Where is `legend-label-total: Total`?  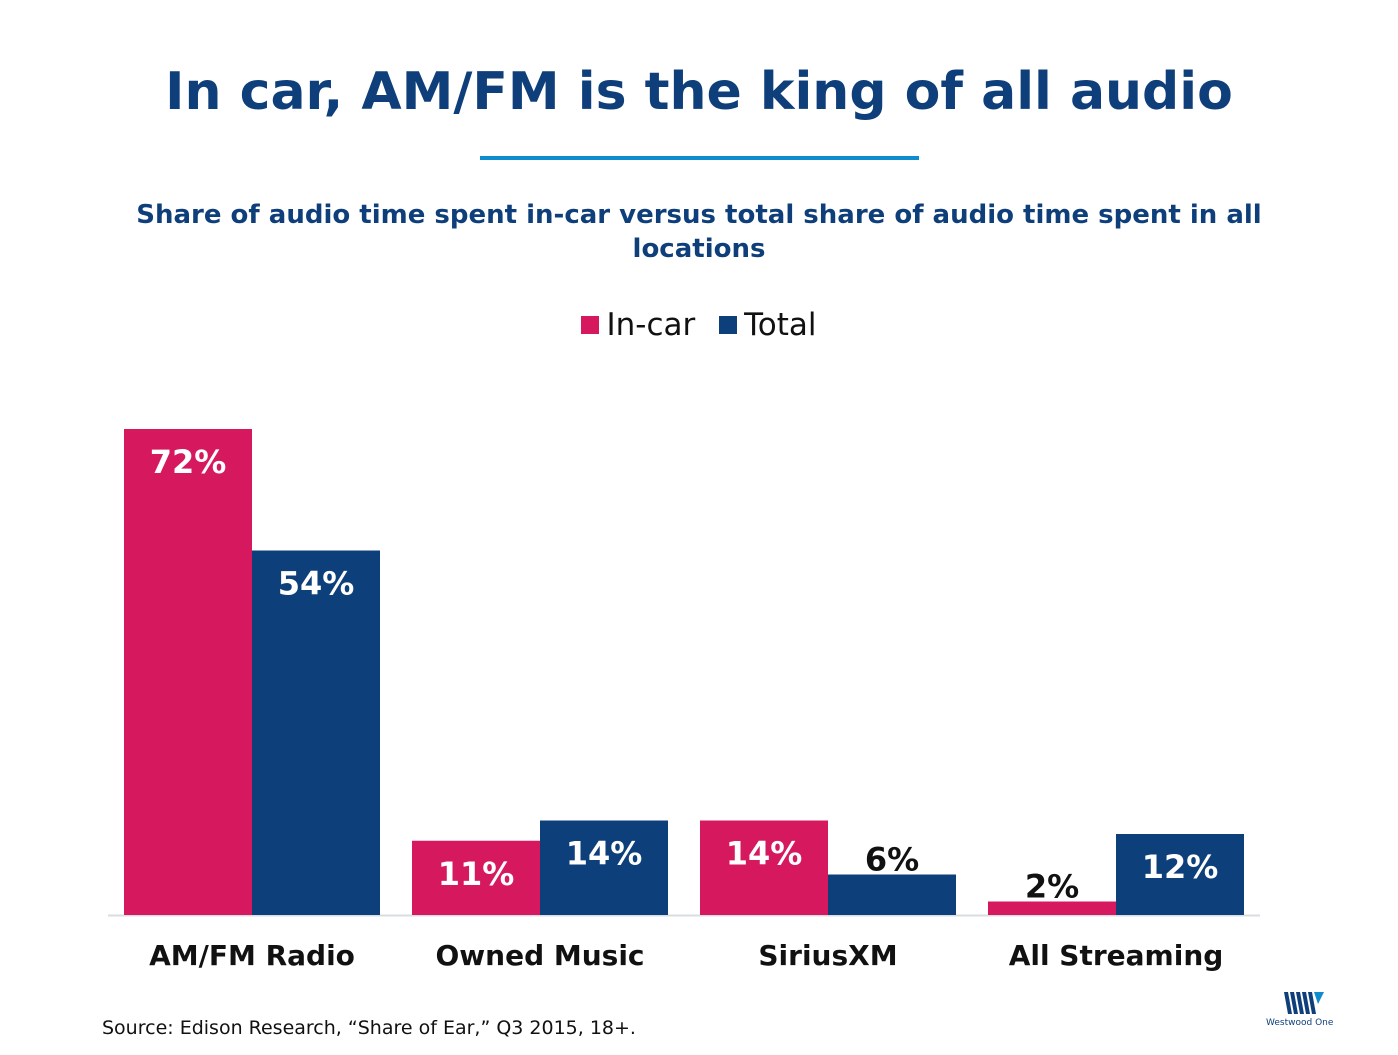 legend-label-total: Total is located at coordinates (780, 325).